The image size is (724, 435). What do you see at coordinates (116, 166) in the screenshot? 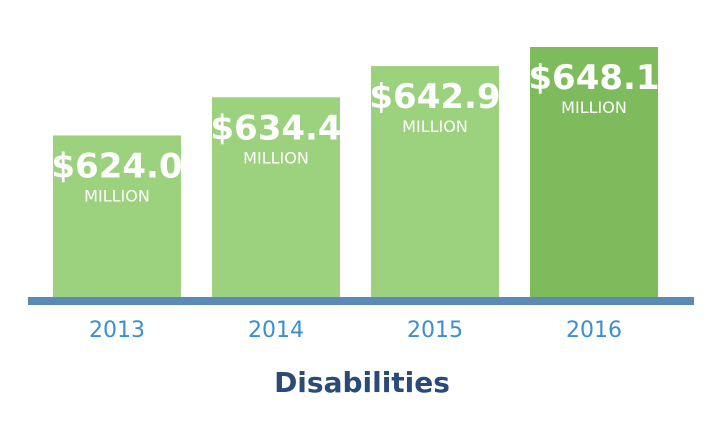
I see `bar-value-label: $624.0` at bounding box center [116, 166].